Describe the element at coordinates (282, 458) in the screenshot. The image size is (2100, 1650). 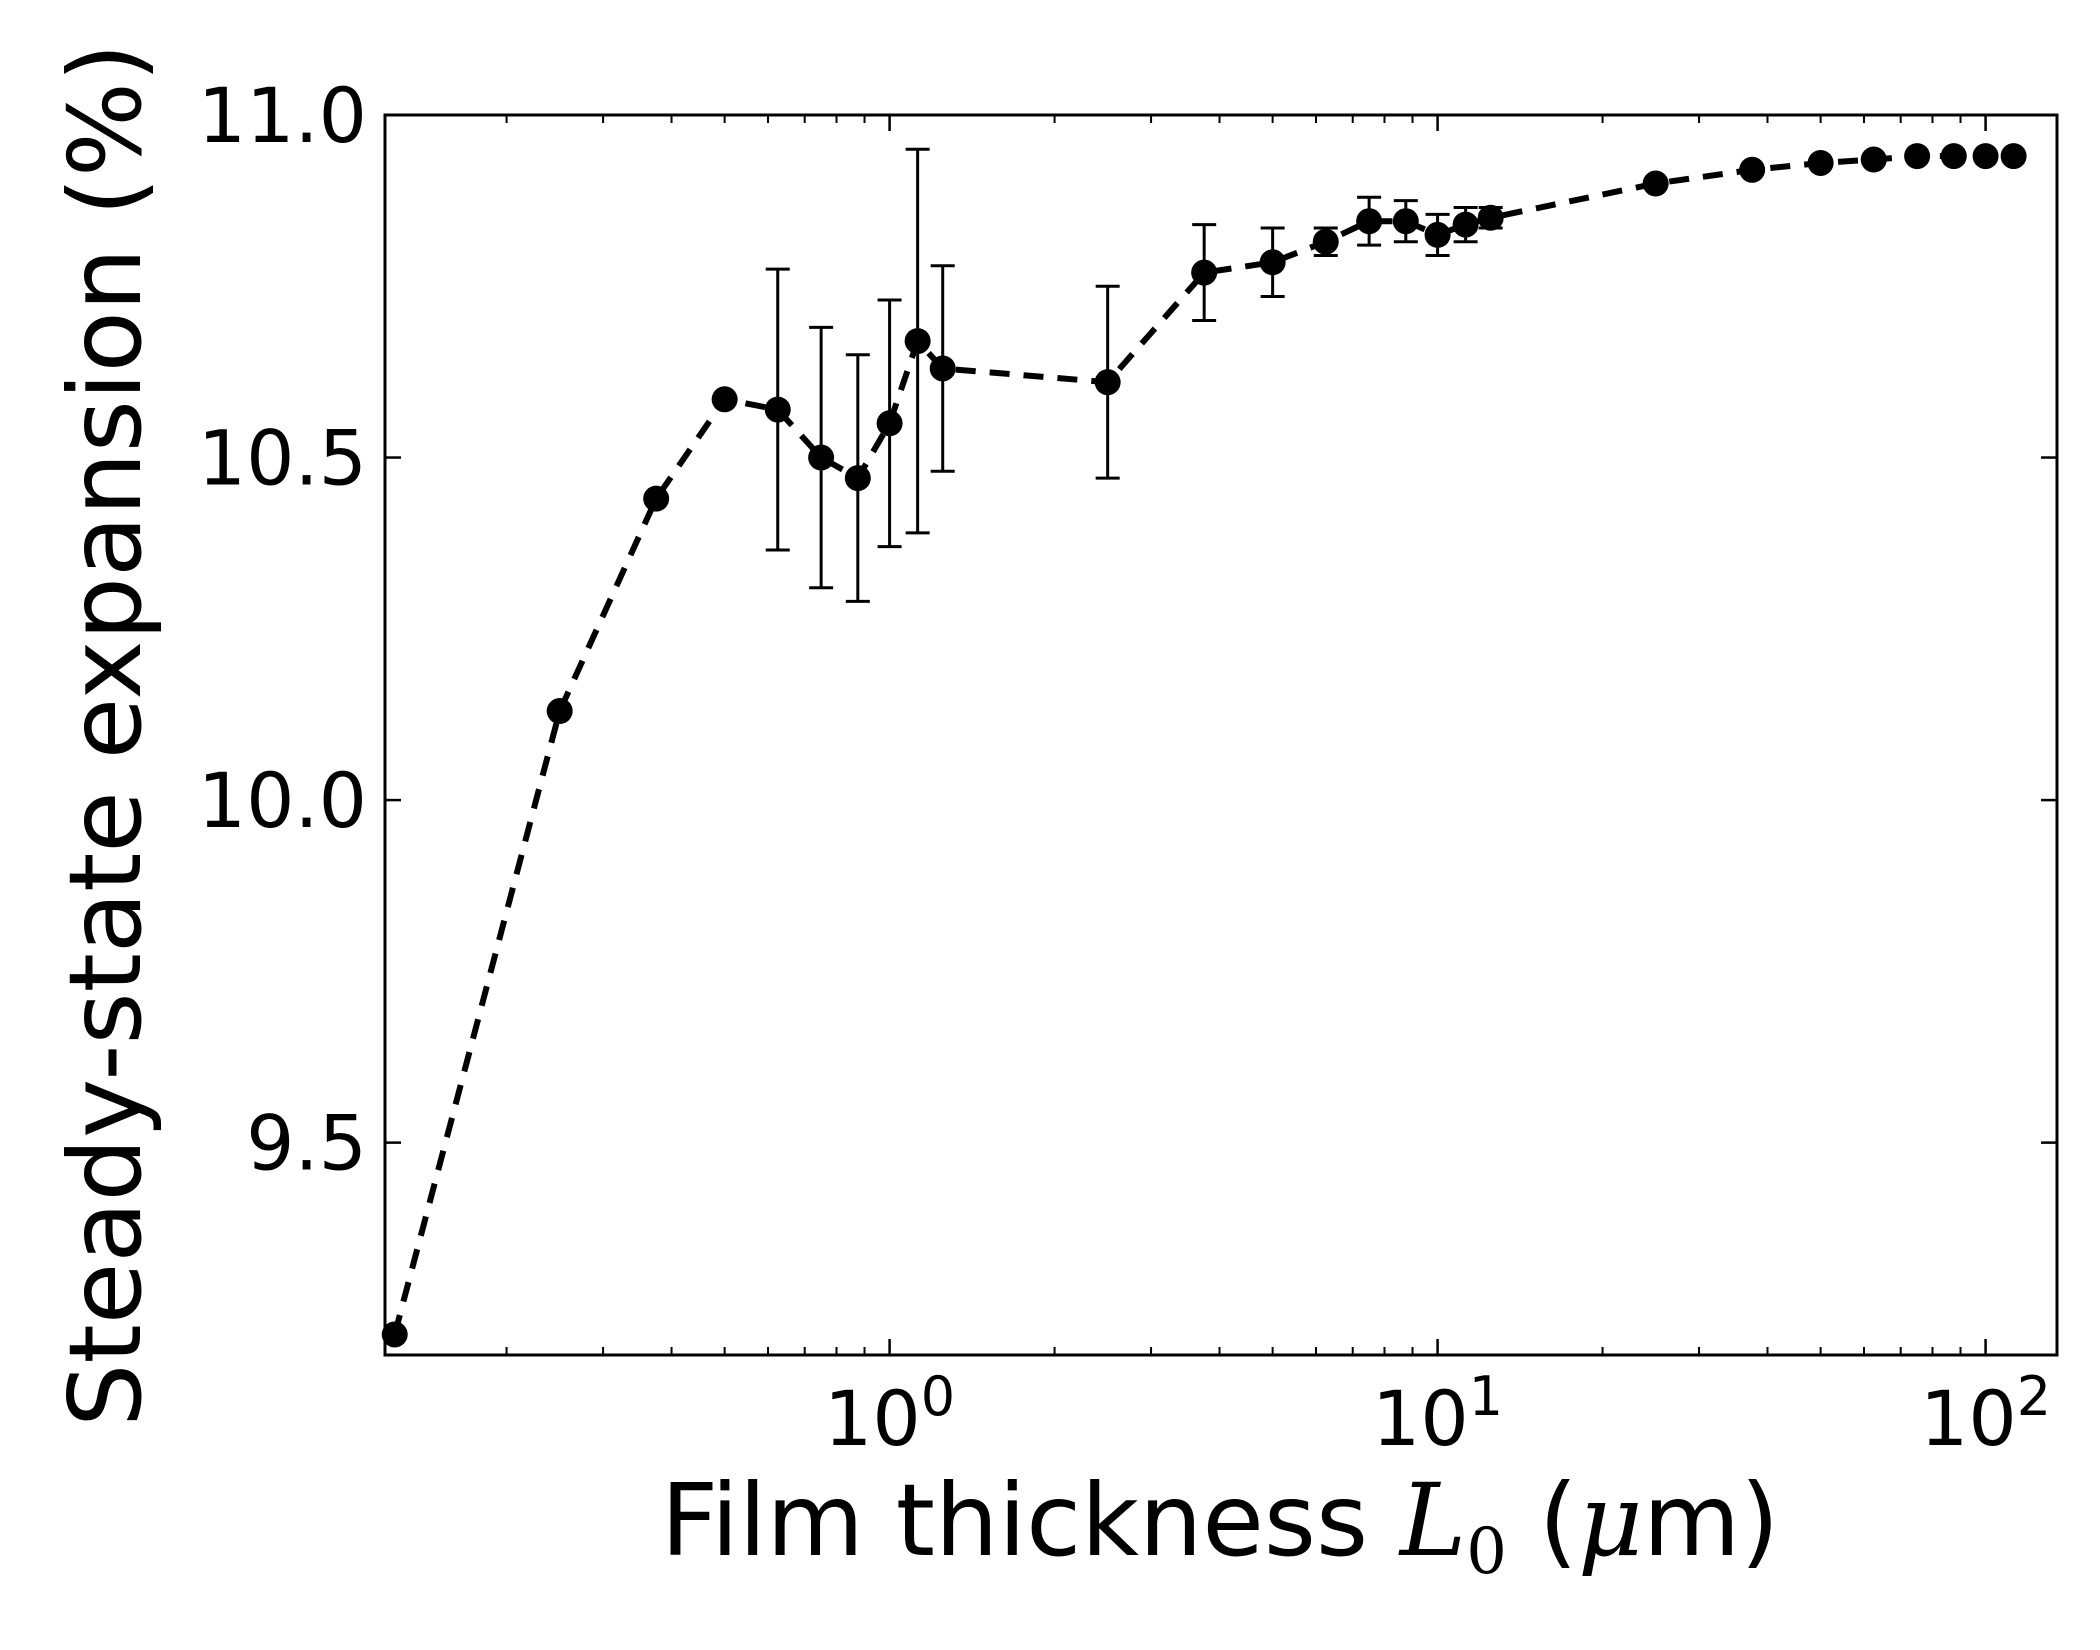
I see `y-tick-label: 10.5` at that location.